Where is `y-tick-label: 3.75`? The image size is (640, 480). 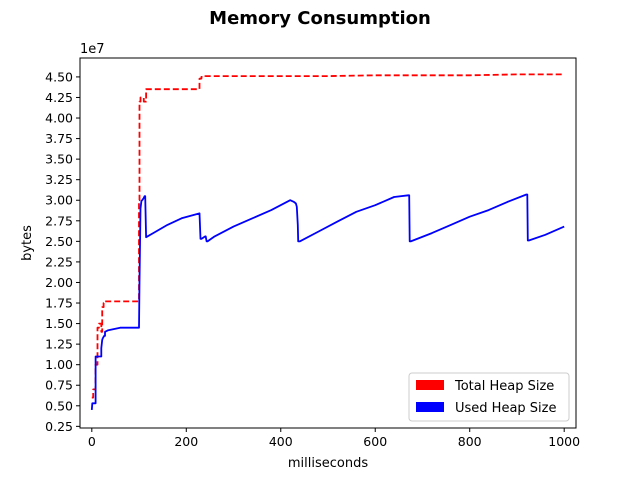 y-tick-label: 3.75 is located at coordinates (59, 138).